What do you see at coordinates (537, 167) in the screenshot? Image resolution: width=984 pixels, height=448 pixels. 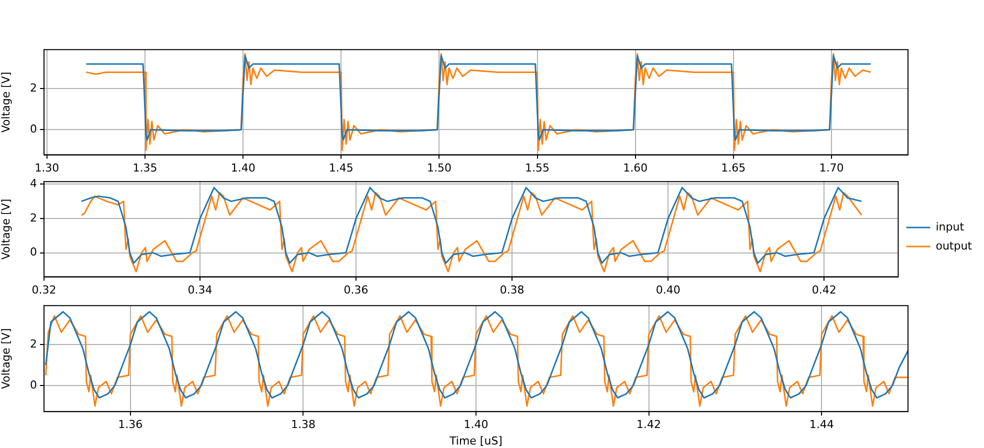 I see `x-tick-label: 1.55` at bounding box center [537, 167].